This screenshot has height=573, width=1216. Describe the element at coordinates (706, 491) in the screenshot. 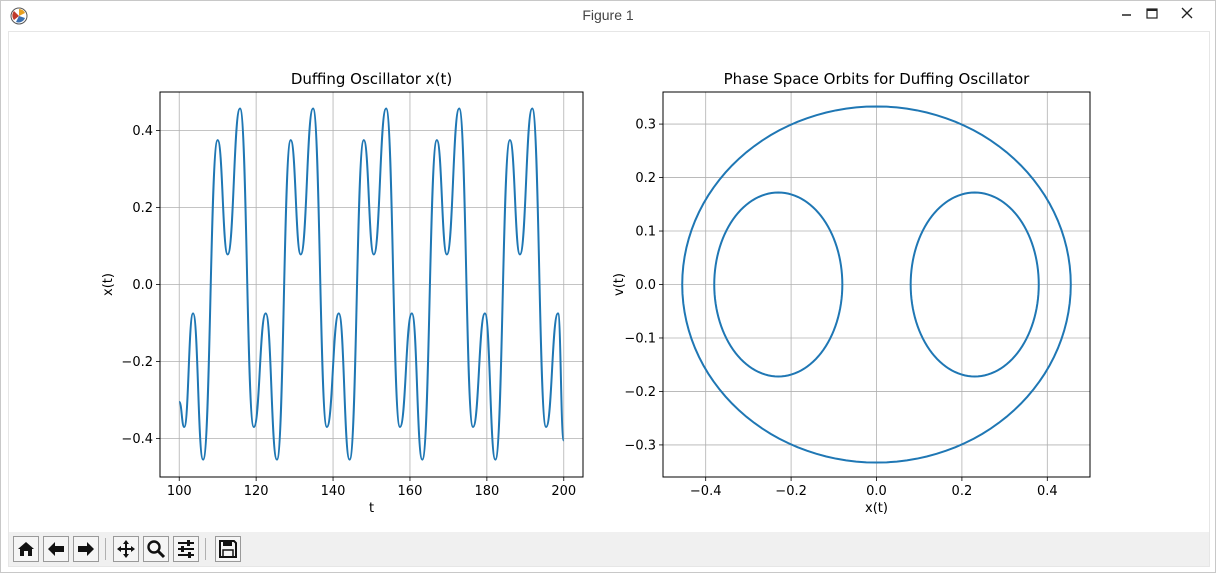

I see `phase-space-x-tick-label: −0.4` at that location.